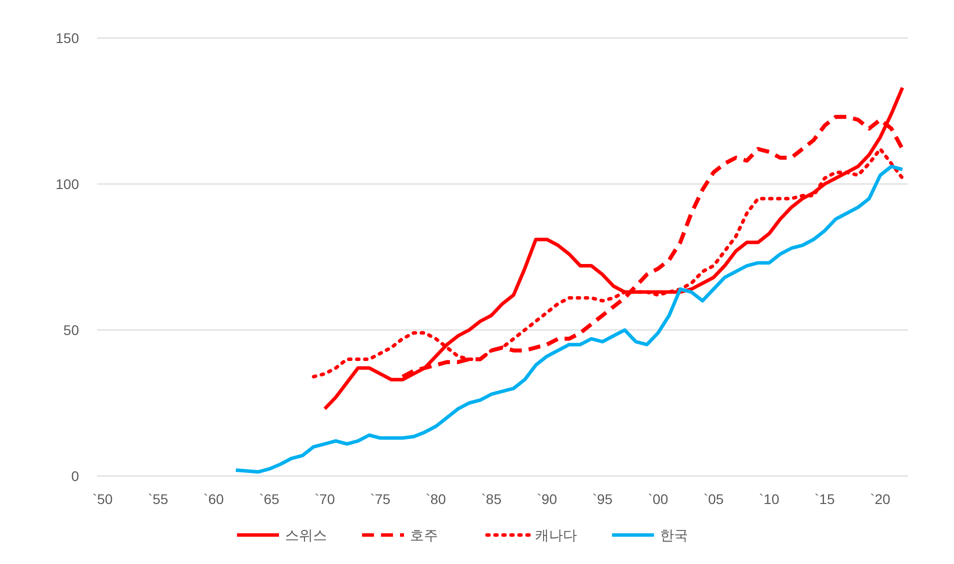 This screenshot has width=954, height=564. Describe the element at coordinates (68, 184) in the screenshot. I see `y-tick-label: 100` at that location.